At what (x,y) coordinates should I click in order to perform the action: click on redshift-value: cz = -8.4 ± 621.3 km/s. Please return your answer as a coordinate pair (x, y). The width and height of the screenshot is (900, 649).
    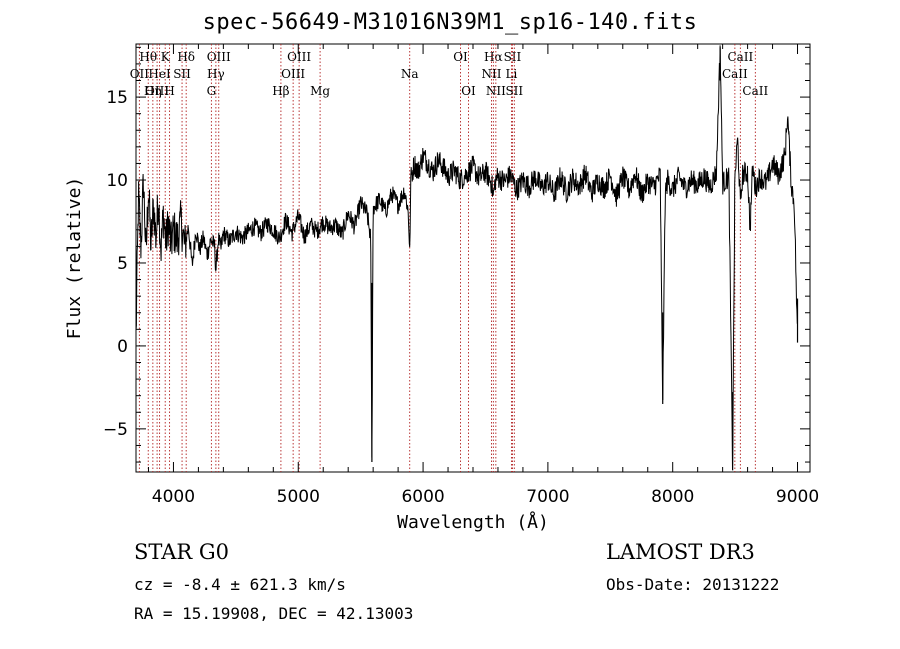
    Looking at the image, I should click on (240, 584).